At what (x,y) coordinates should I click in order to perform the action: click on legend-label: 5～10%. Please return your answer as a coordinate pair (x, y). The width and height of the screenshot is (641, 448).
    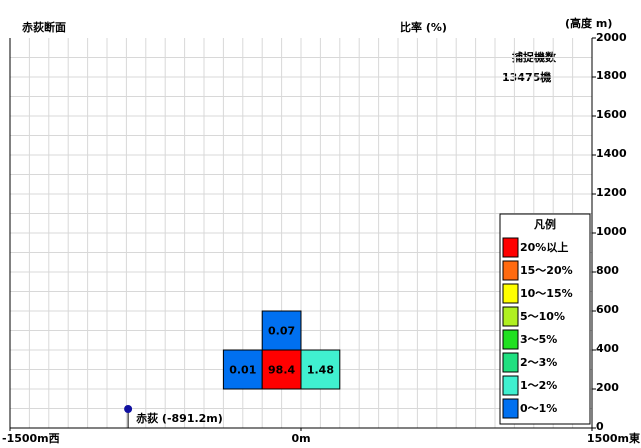
    Looking at the image, I should click on (542, 316).